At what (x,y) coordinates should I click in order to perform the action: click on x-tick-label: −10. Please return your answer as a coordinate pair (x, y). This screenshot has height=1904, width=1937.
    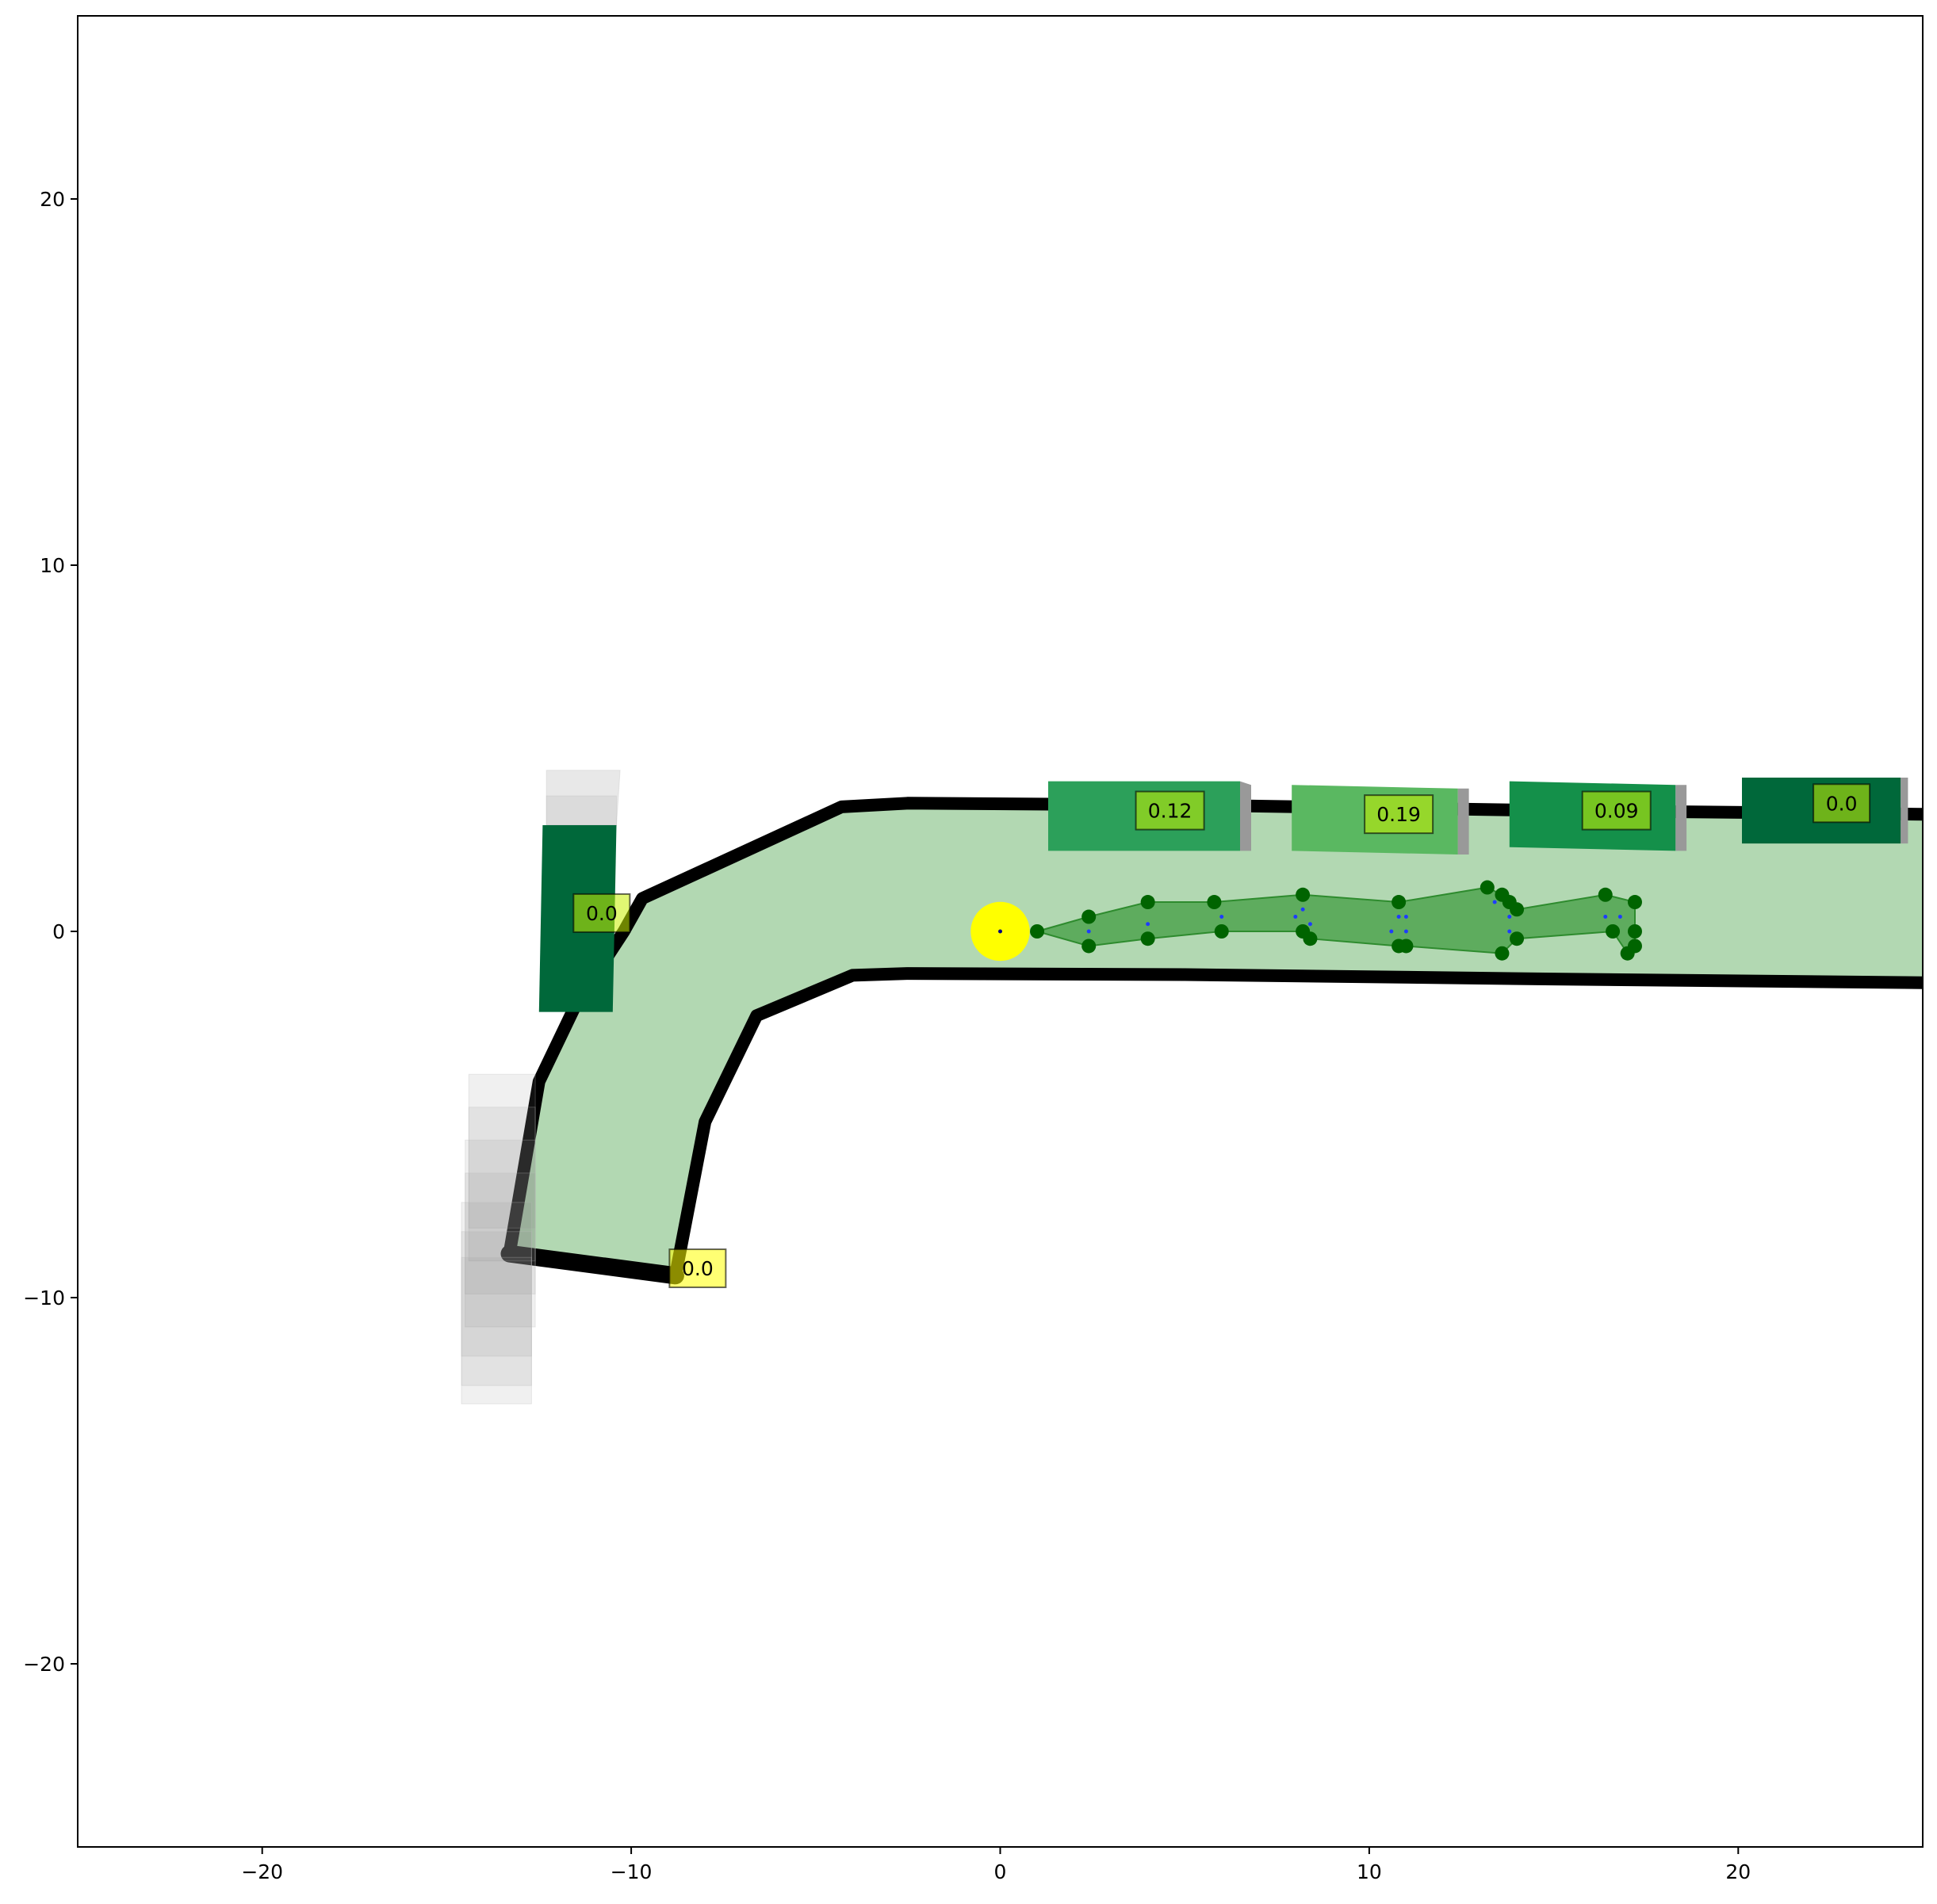
    Looking at the image, I should click on (632, 1871).